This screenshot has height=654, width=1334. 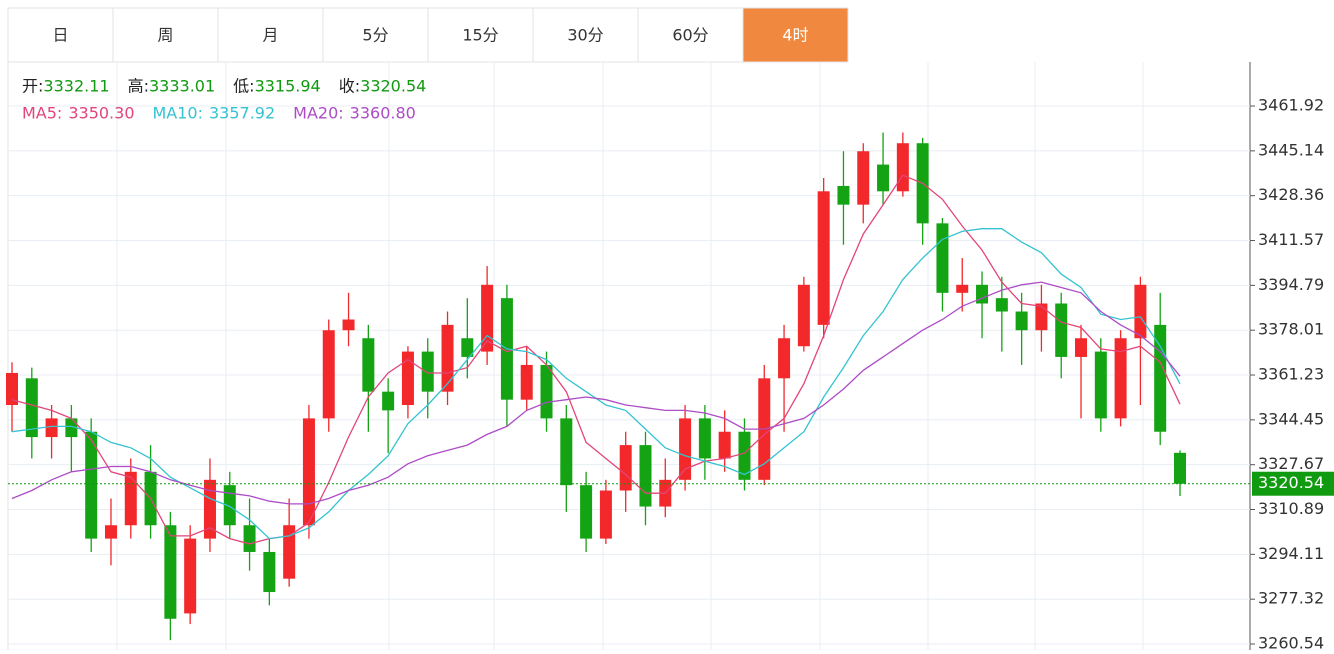 I want to click on tab-label: 5分, so click(x=375, y=35).